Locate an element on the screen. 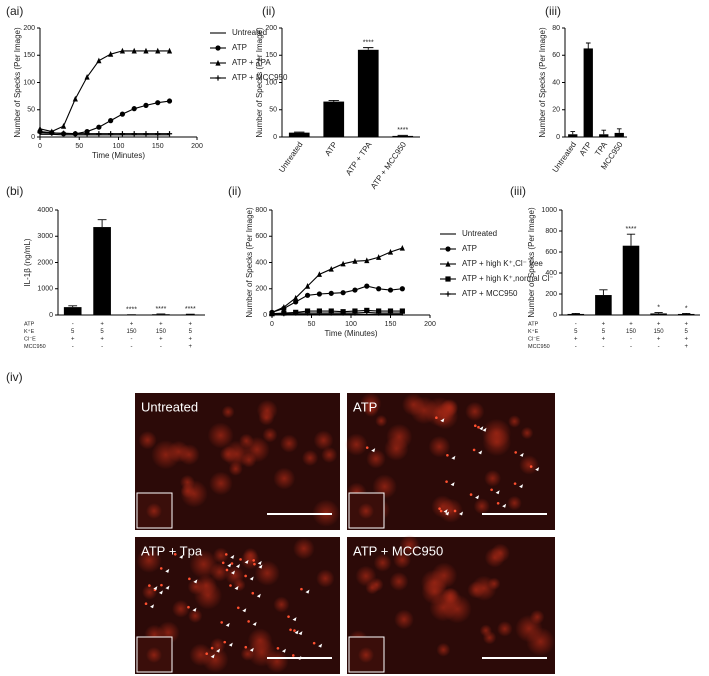  x-tick-label: 200 is located at coordinates (197, 146).